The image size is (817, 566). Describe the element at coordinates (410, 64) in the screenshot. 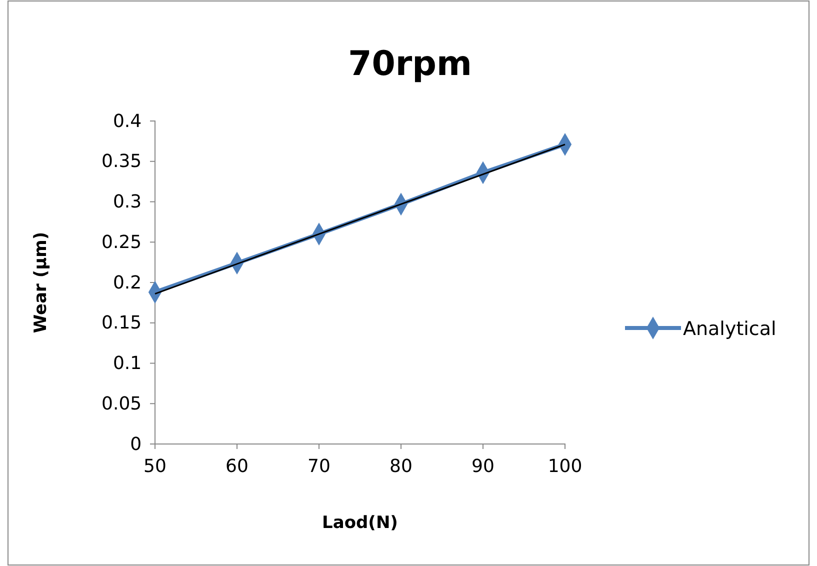

I see `chart-title: 70rpm` at that location.